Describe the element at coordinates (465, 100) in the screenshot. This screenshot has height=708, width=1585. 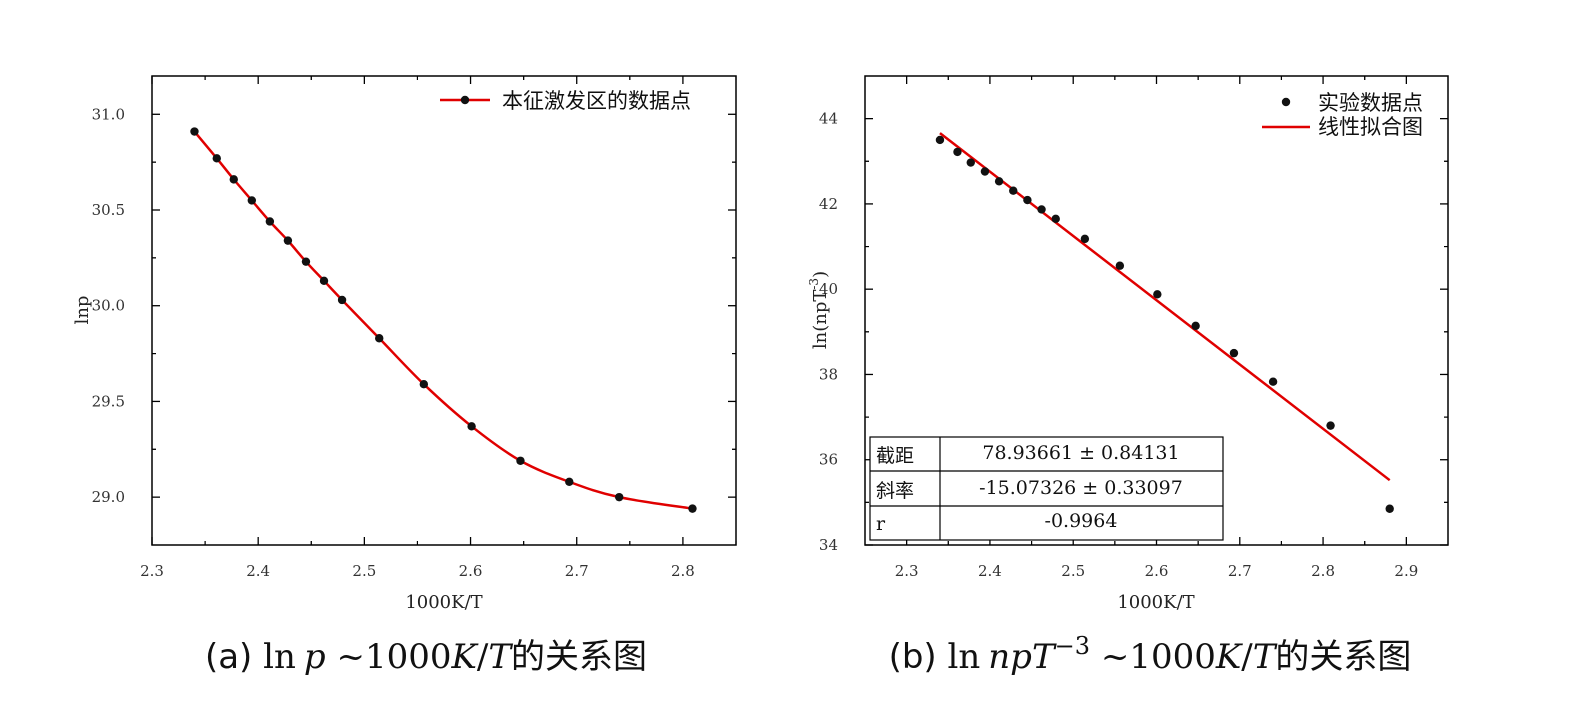
I see `legend-a-marker` at that location.